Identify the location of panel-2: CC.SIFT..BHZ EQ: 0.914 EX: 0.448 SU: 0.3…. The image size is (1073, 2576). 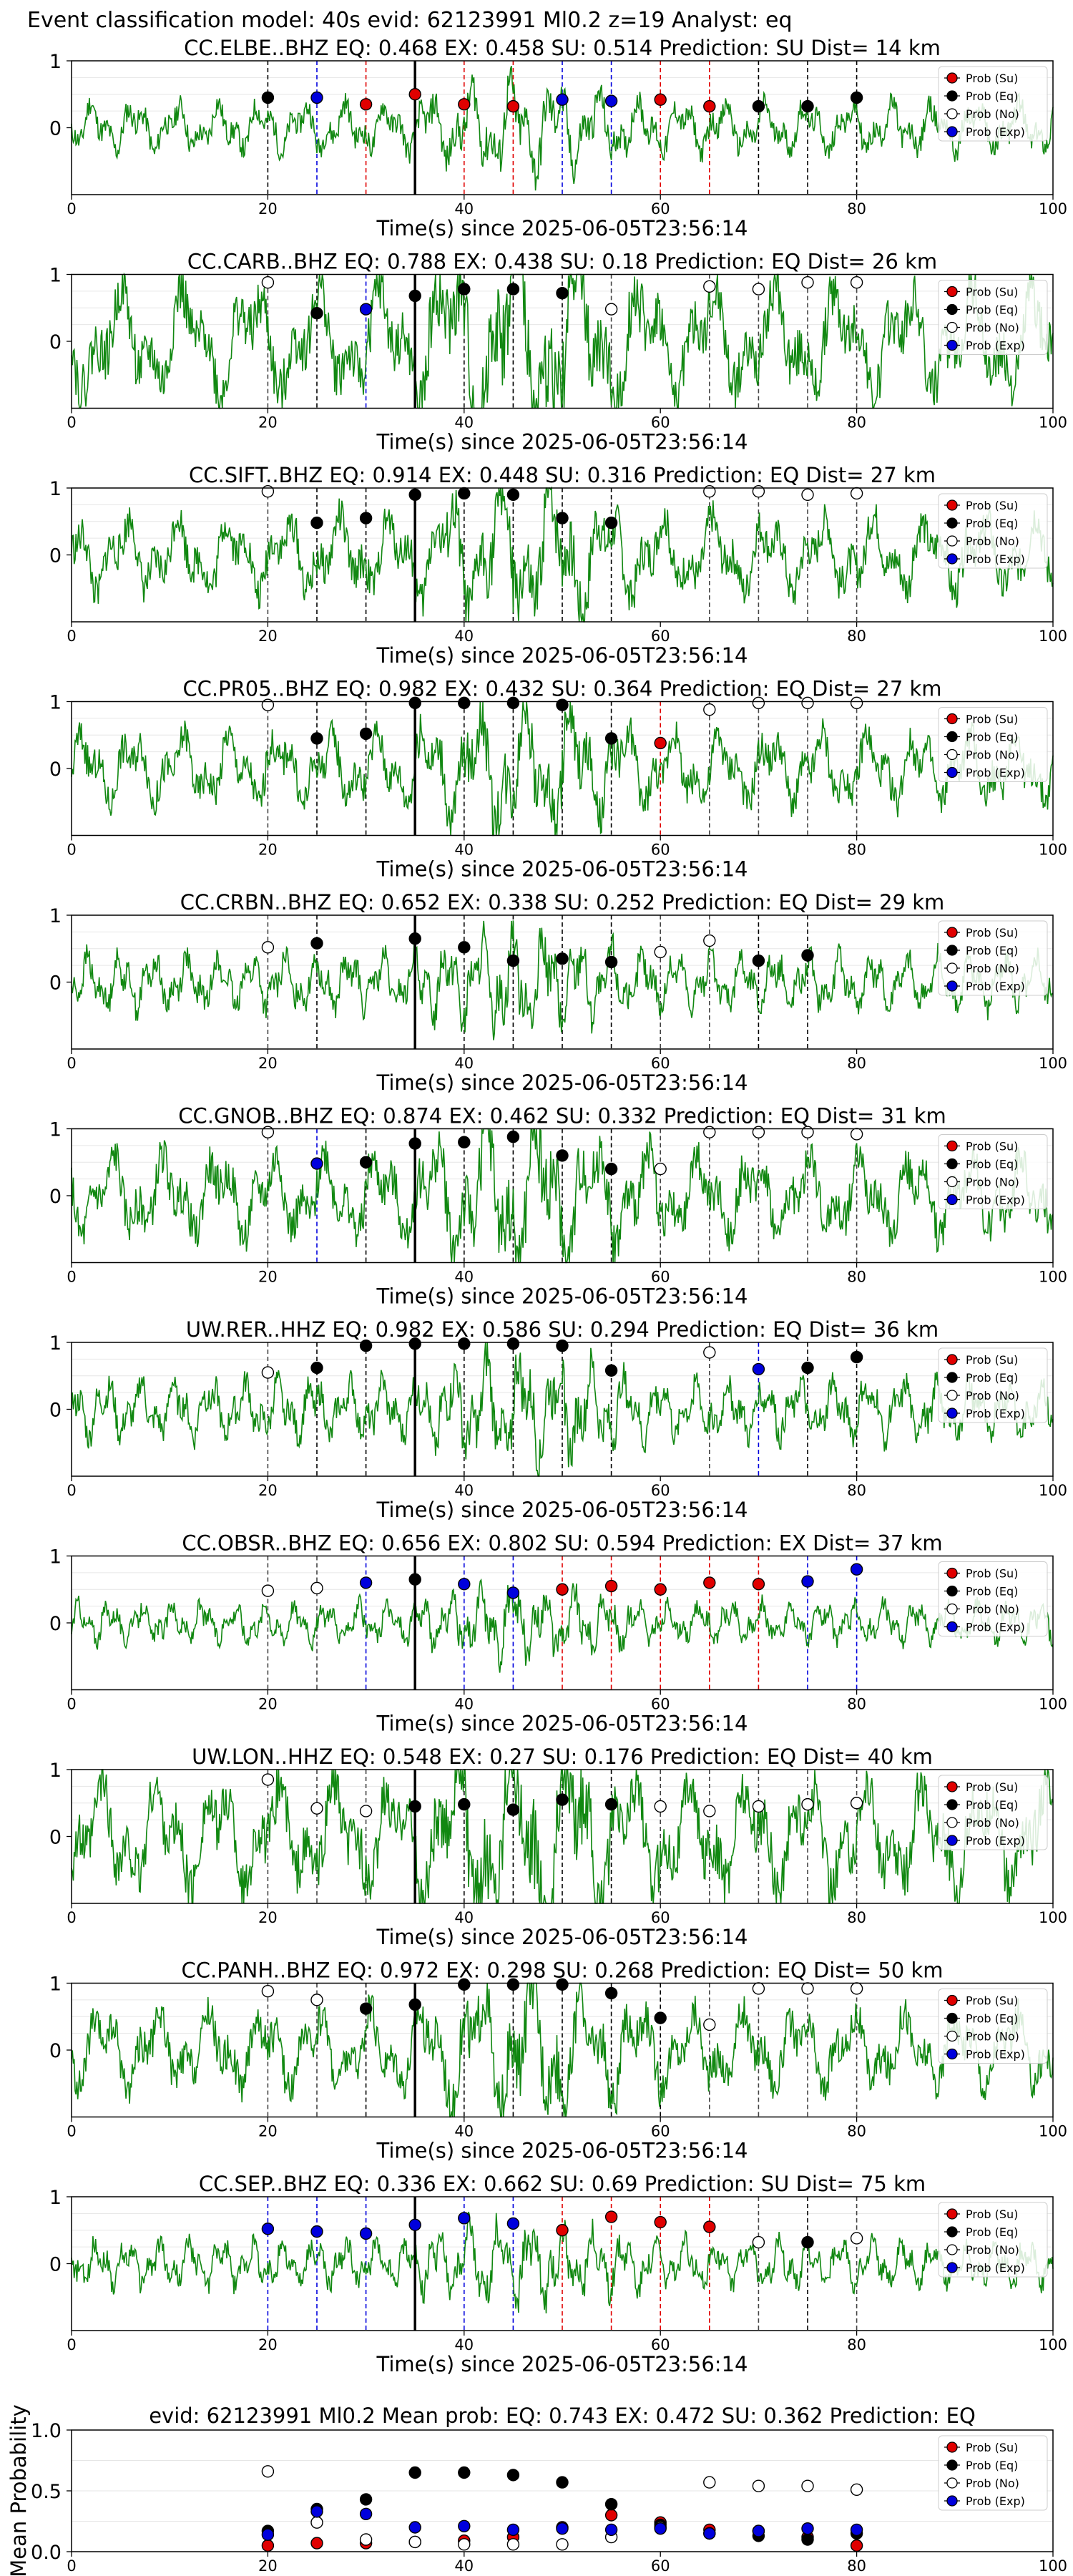
(558, 565).